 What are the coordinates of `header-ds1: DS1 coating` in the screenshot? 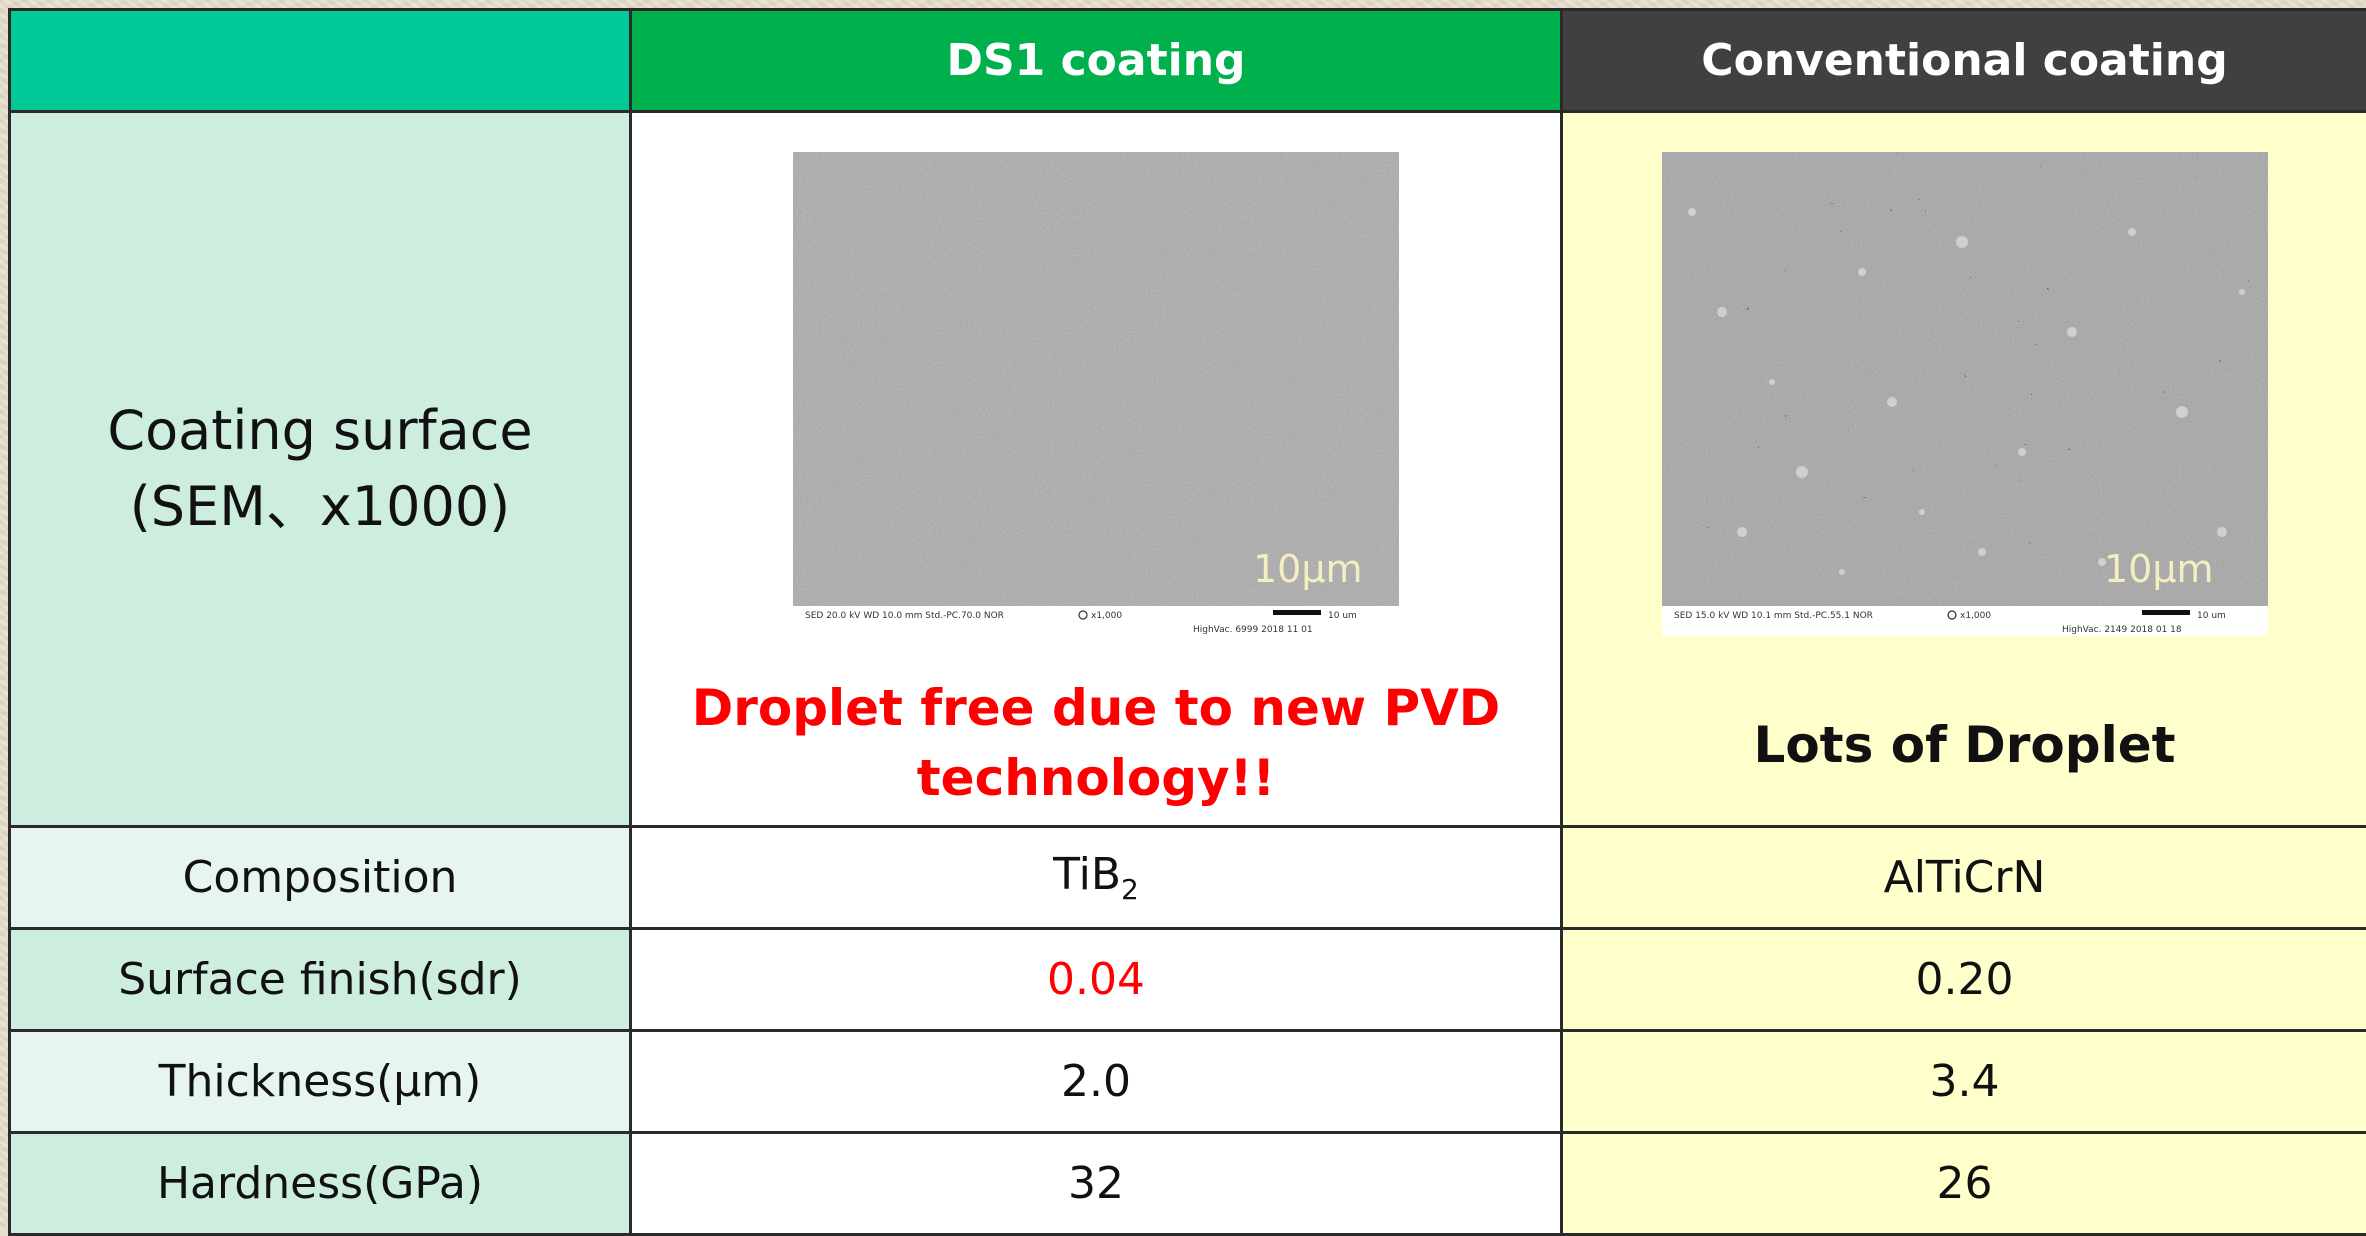 It's located at (1096, 61).